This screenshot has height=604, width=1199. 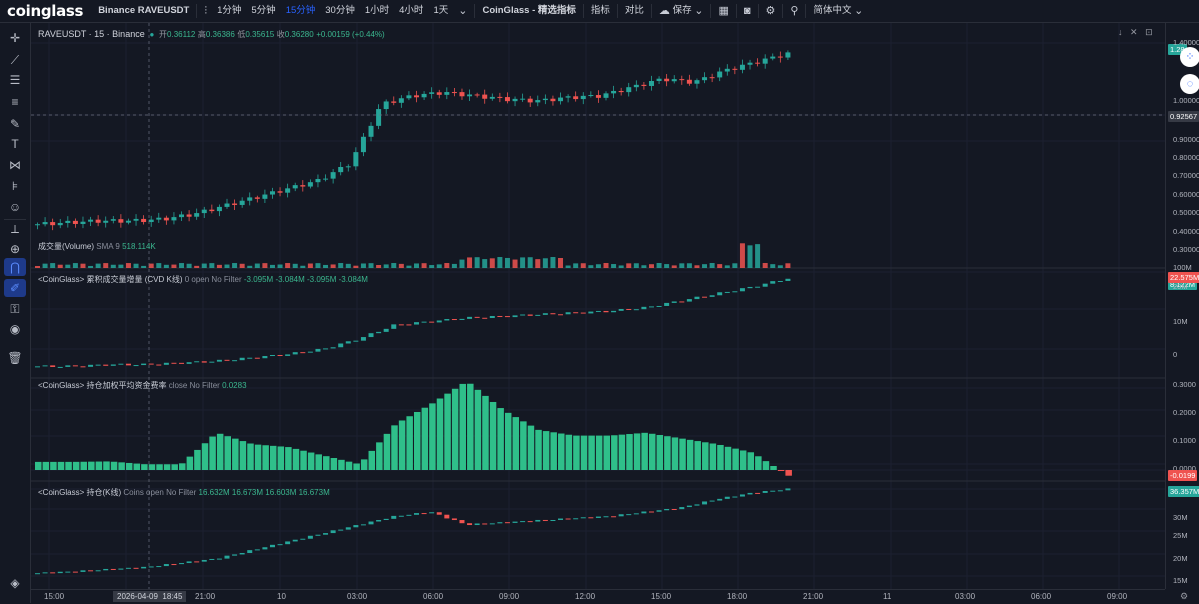 I want to click on save-button: ☁ 保存 ⌄, so click(x=681, y=11).